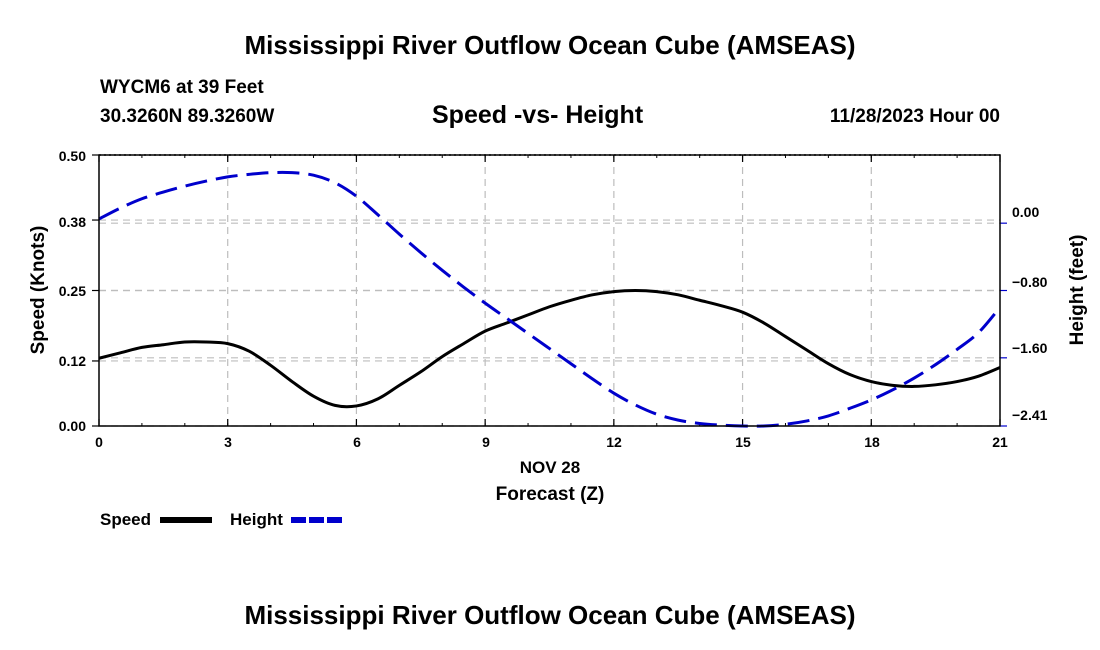  What do you see at coordinates (72, 222) in the screenshot?
I see `y-left-tick-label: 0.38` at bounding box center [72, 222].